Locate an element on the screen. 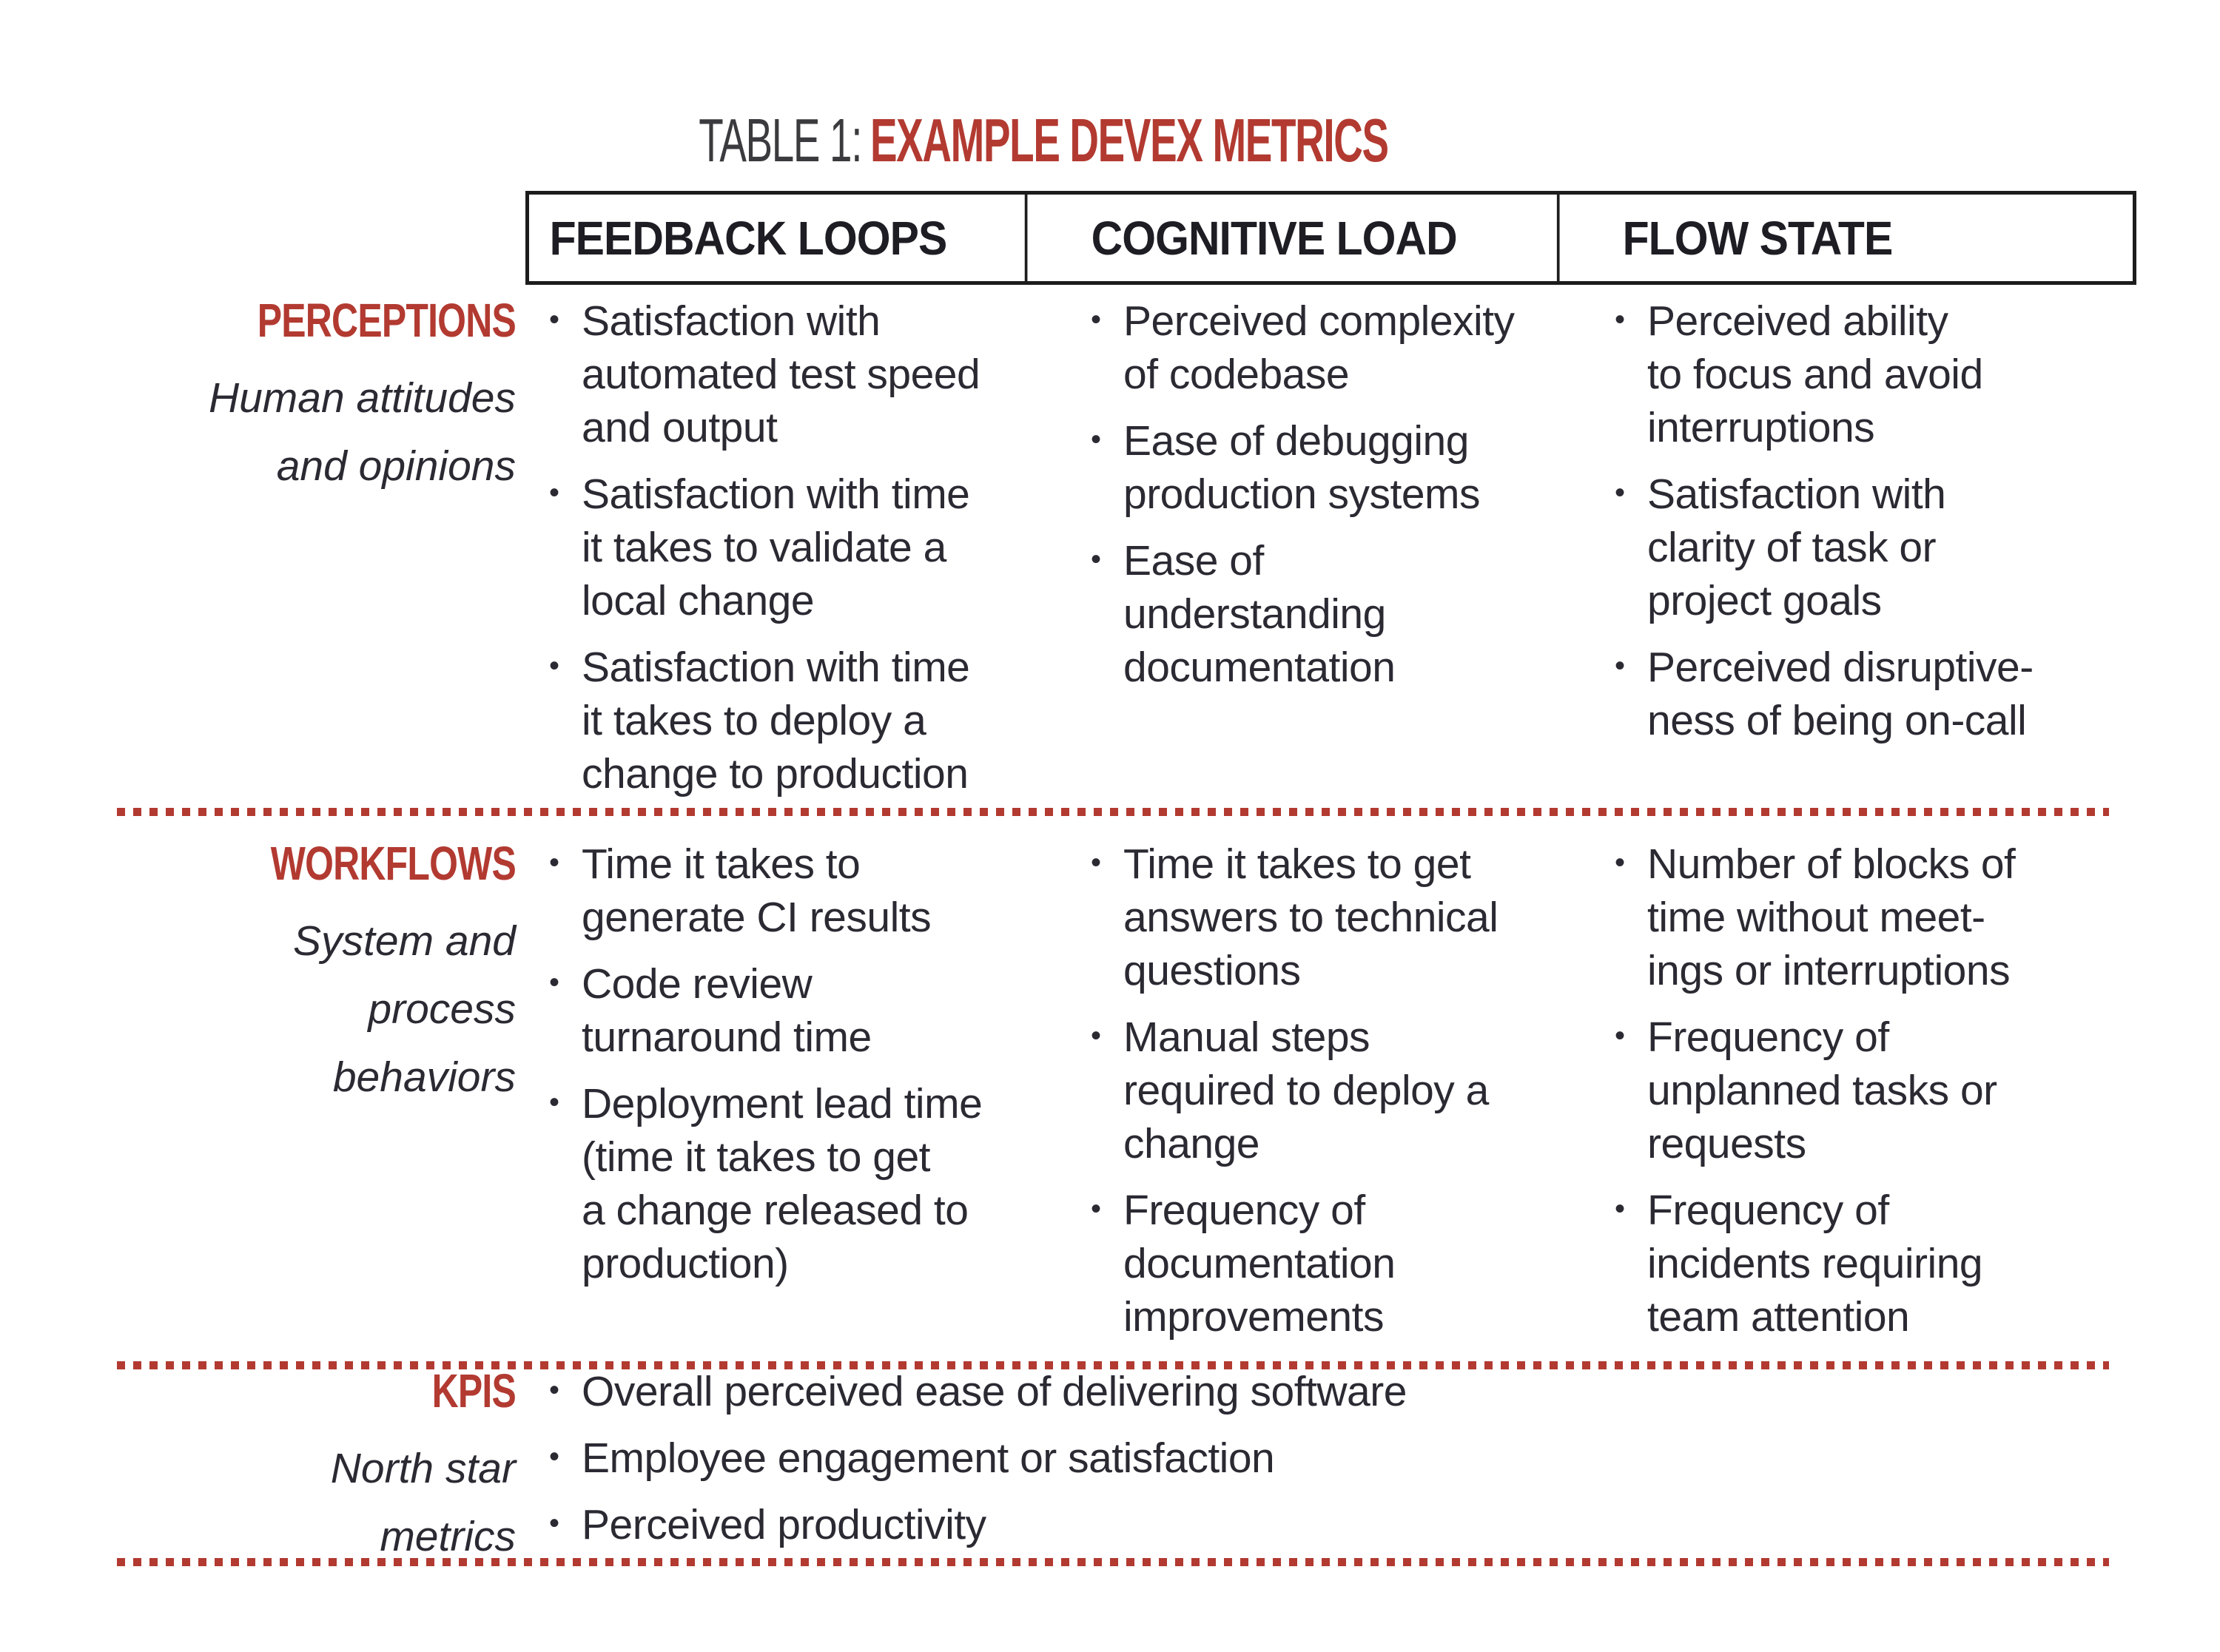  table-title-highlight: EXAMPLE DEVEX METRICS is located at coordinates (1129, 140).